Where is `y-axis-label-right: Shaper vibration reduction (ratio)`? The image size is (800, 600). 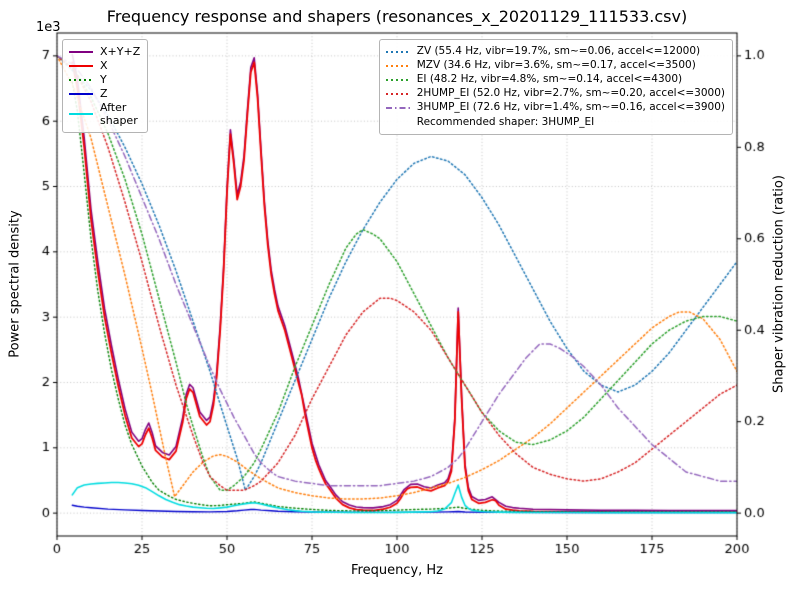
y-axis-label-right: Shaper vibration reduction (ratio) is located at coordinates (779, 284).